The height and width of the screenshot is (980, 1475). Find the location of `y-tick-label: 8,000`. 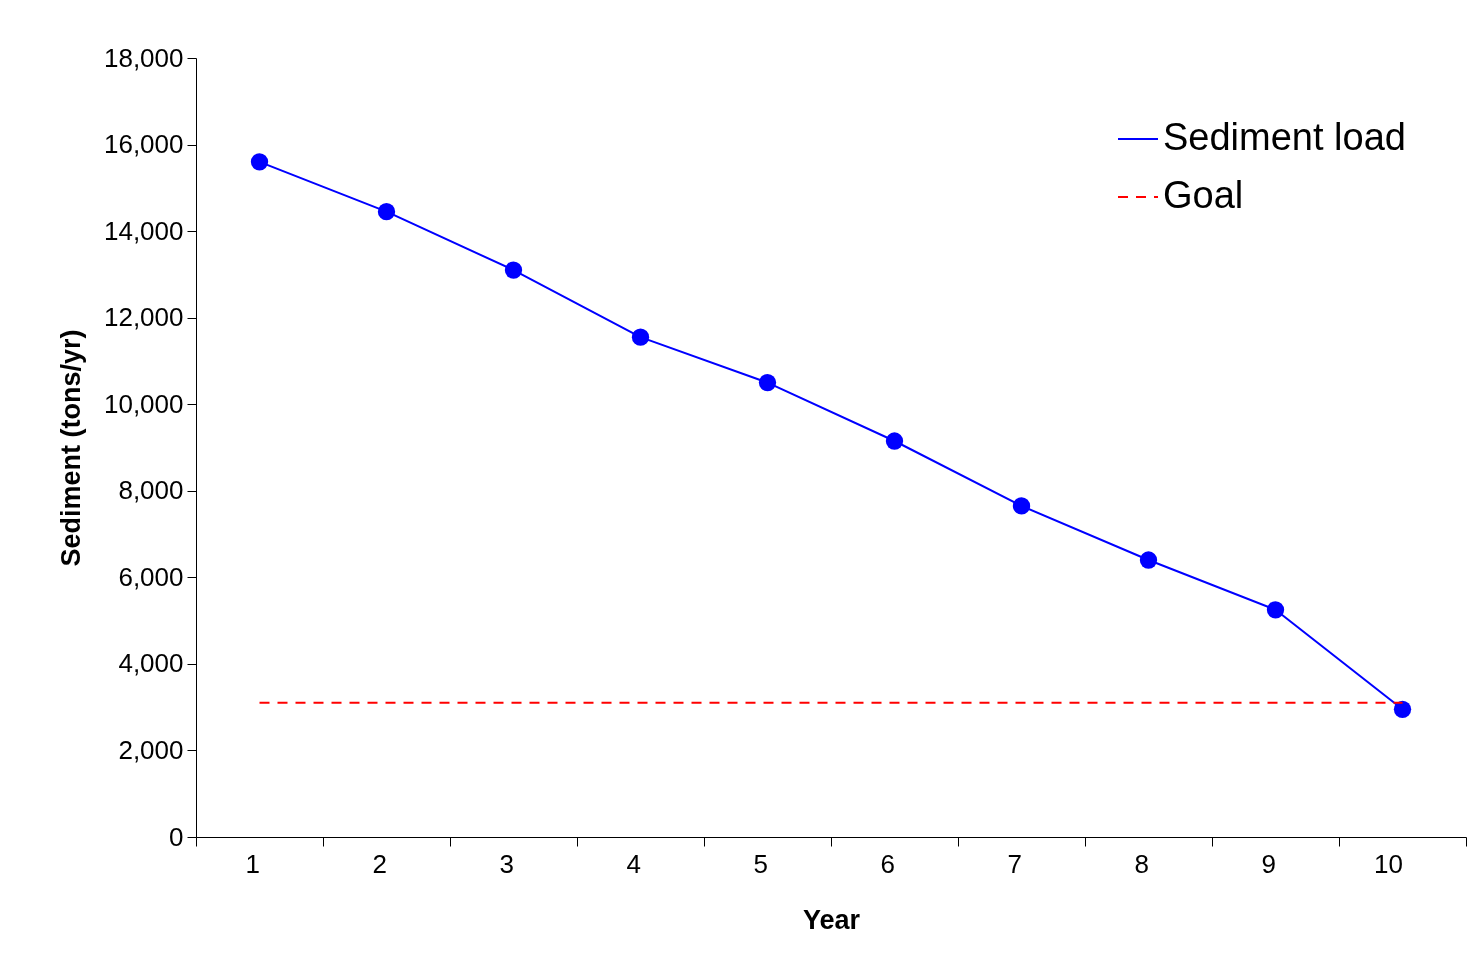

y-tick-label: 8,000 is located at coordinates (151, 490).